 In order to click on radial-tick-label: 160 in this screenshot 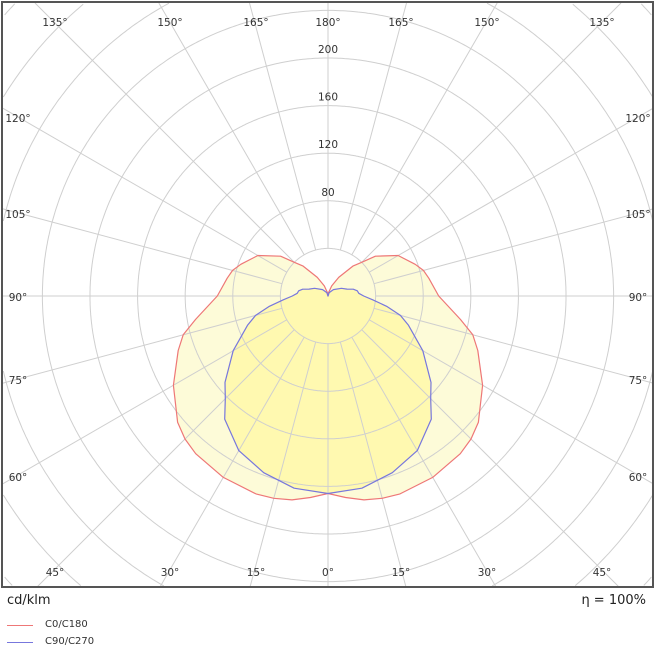, I will do `click(328, 98)`.